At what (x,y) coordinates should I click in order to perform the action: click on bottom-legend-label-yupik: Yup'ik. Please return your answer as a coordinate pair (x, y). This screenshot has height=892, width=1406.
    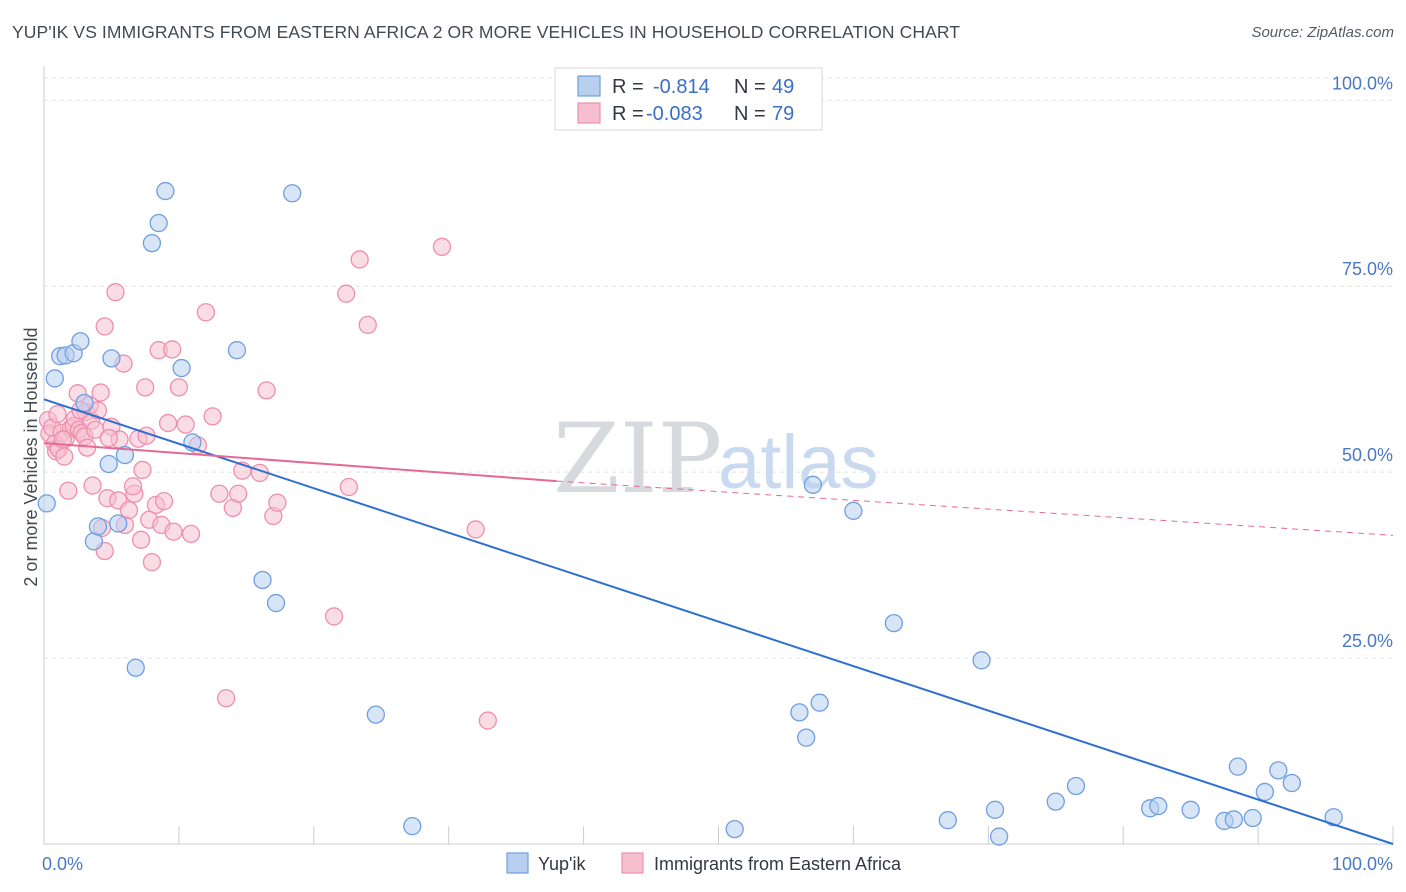
    Looking at the image, I should click on (562, 864).